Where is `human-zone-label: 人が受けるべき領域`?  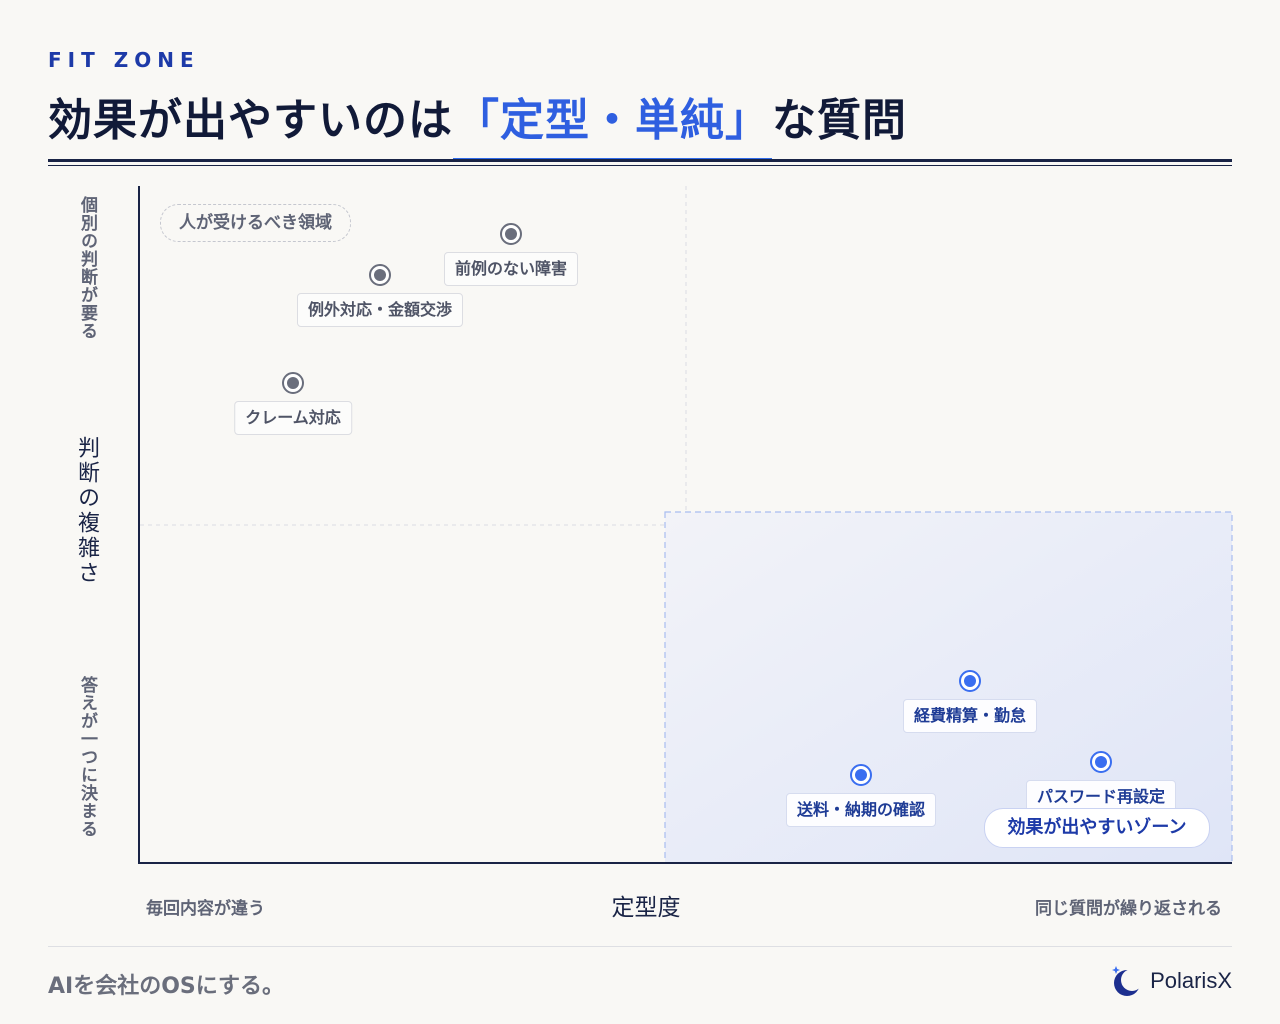 human-zone-label: 人が受けるべき領域 is located at coordinates (255, 223).